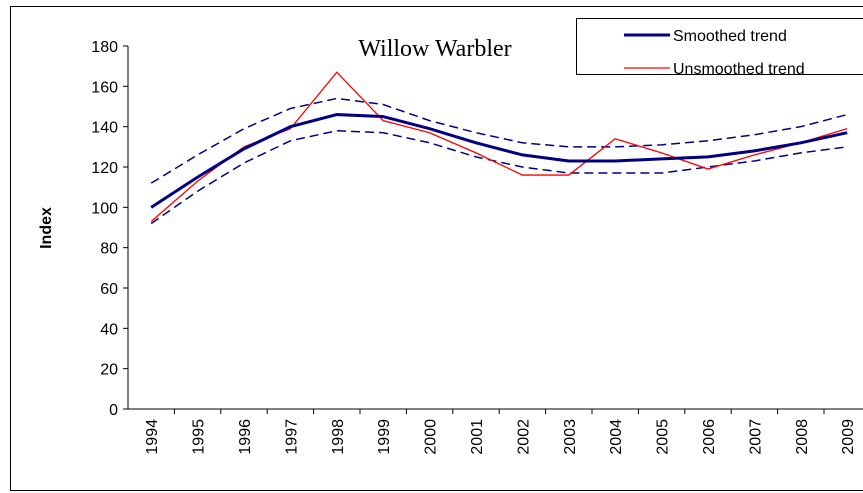 The height and width of the screenshot is (493, 863). Describe the element at coordinates (477, 437) in the screenshot. I see `x-tick-label: 2001` at that location.